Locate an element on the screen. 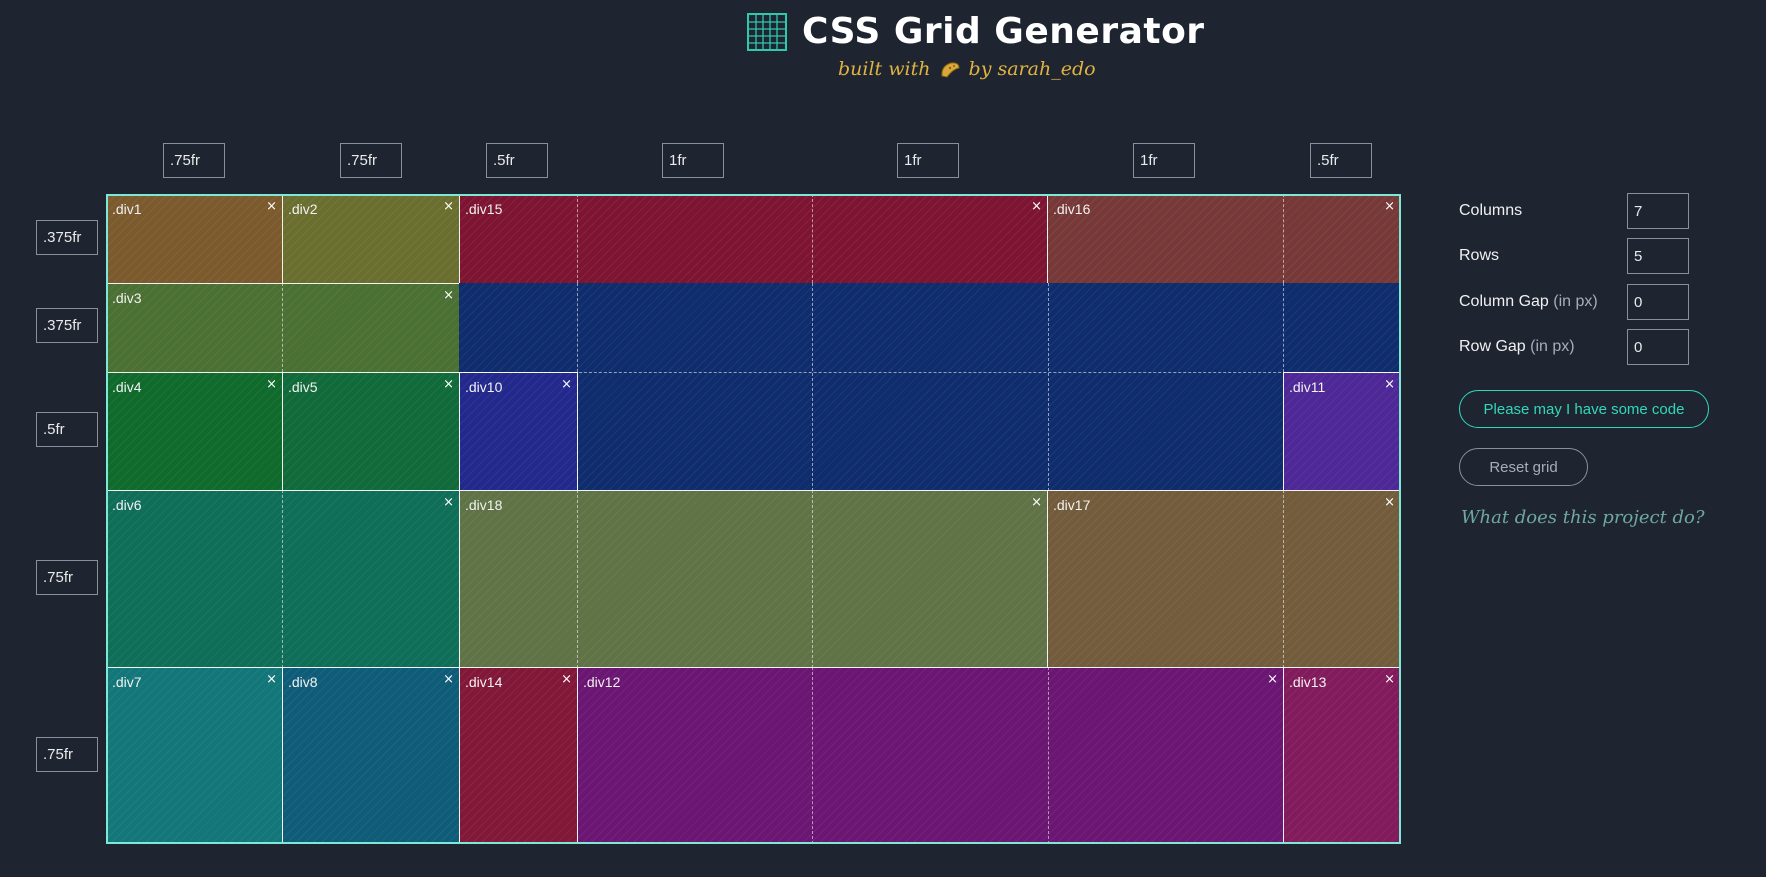 This screenshot has width=1766, height=877. grid-item: .div11 × is located at coordinates (1342, 431).